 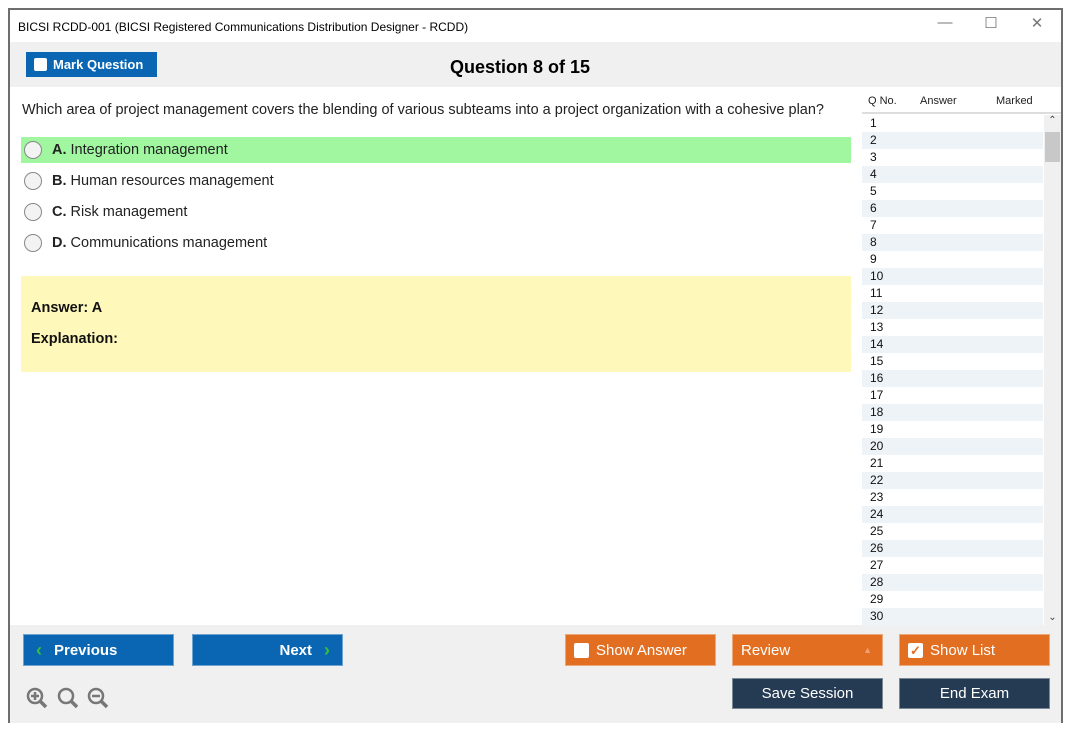 What do you see at coordinates (952, 208) in the screenshot?
I see `list-row: 6` at bounding box center [952, 208].